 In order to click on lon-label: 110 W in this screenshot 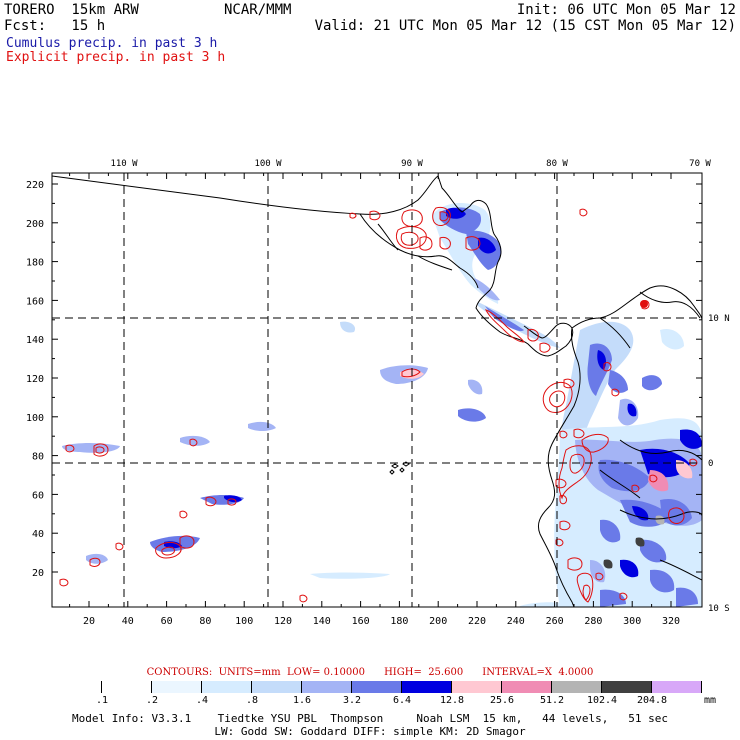, I will do `click(124, 164)`.